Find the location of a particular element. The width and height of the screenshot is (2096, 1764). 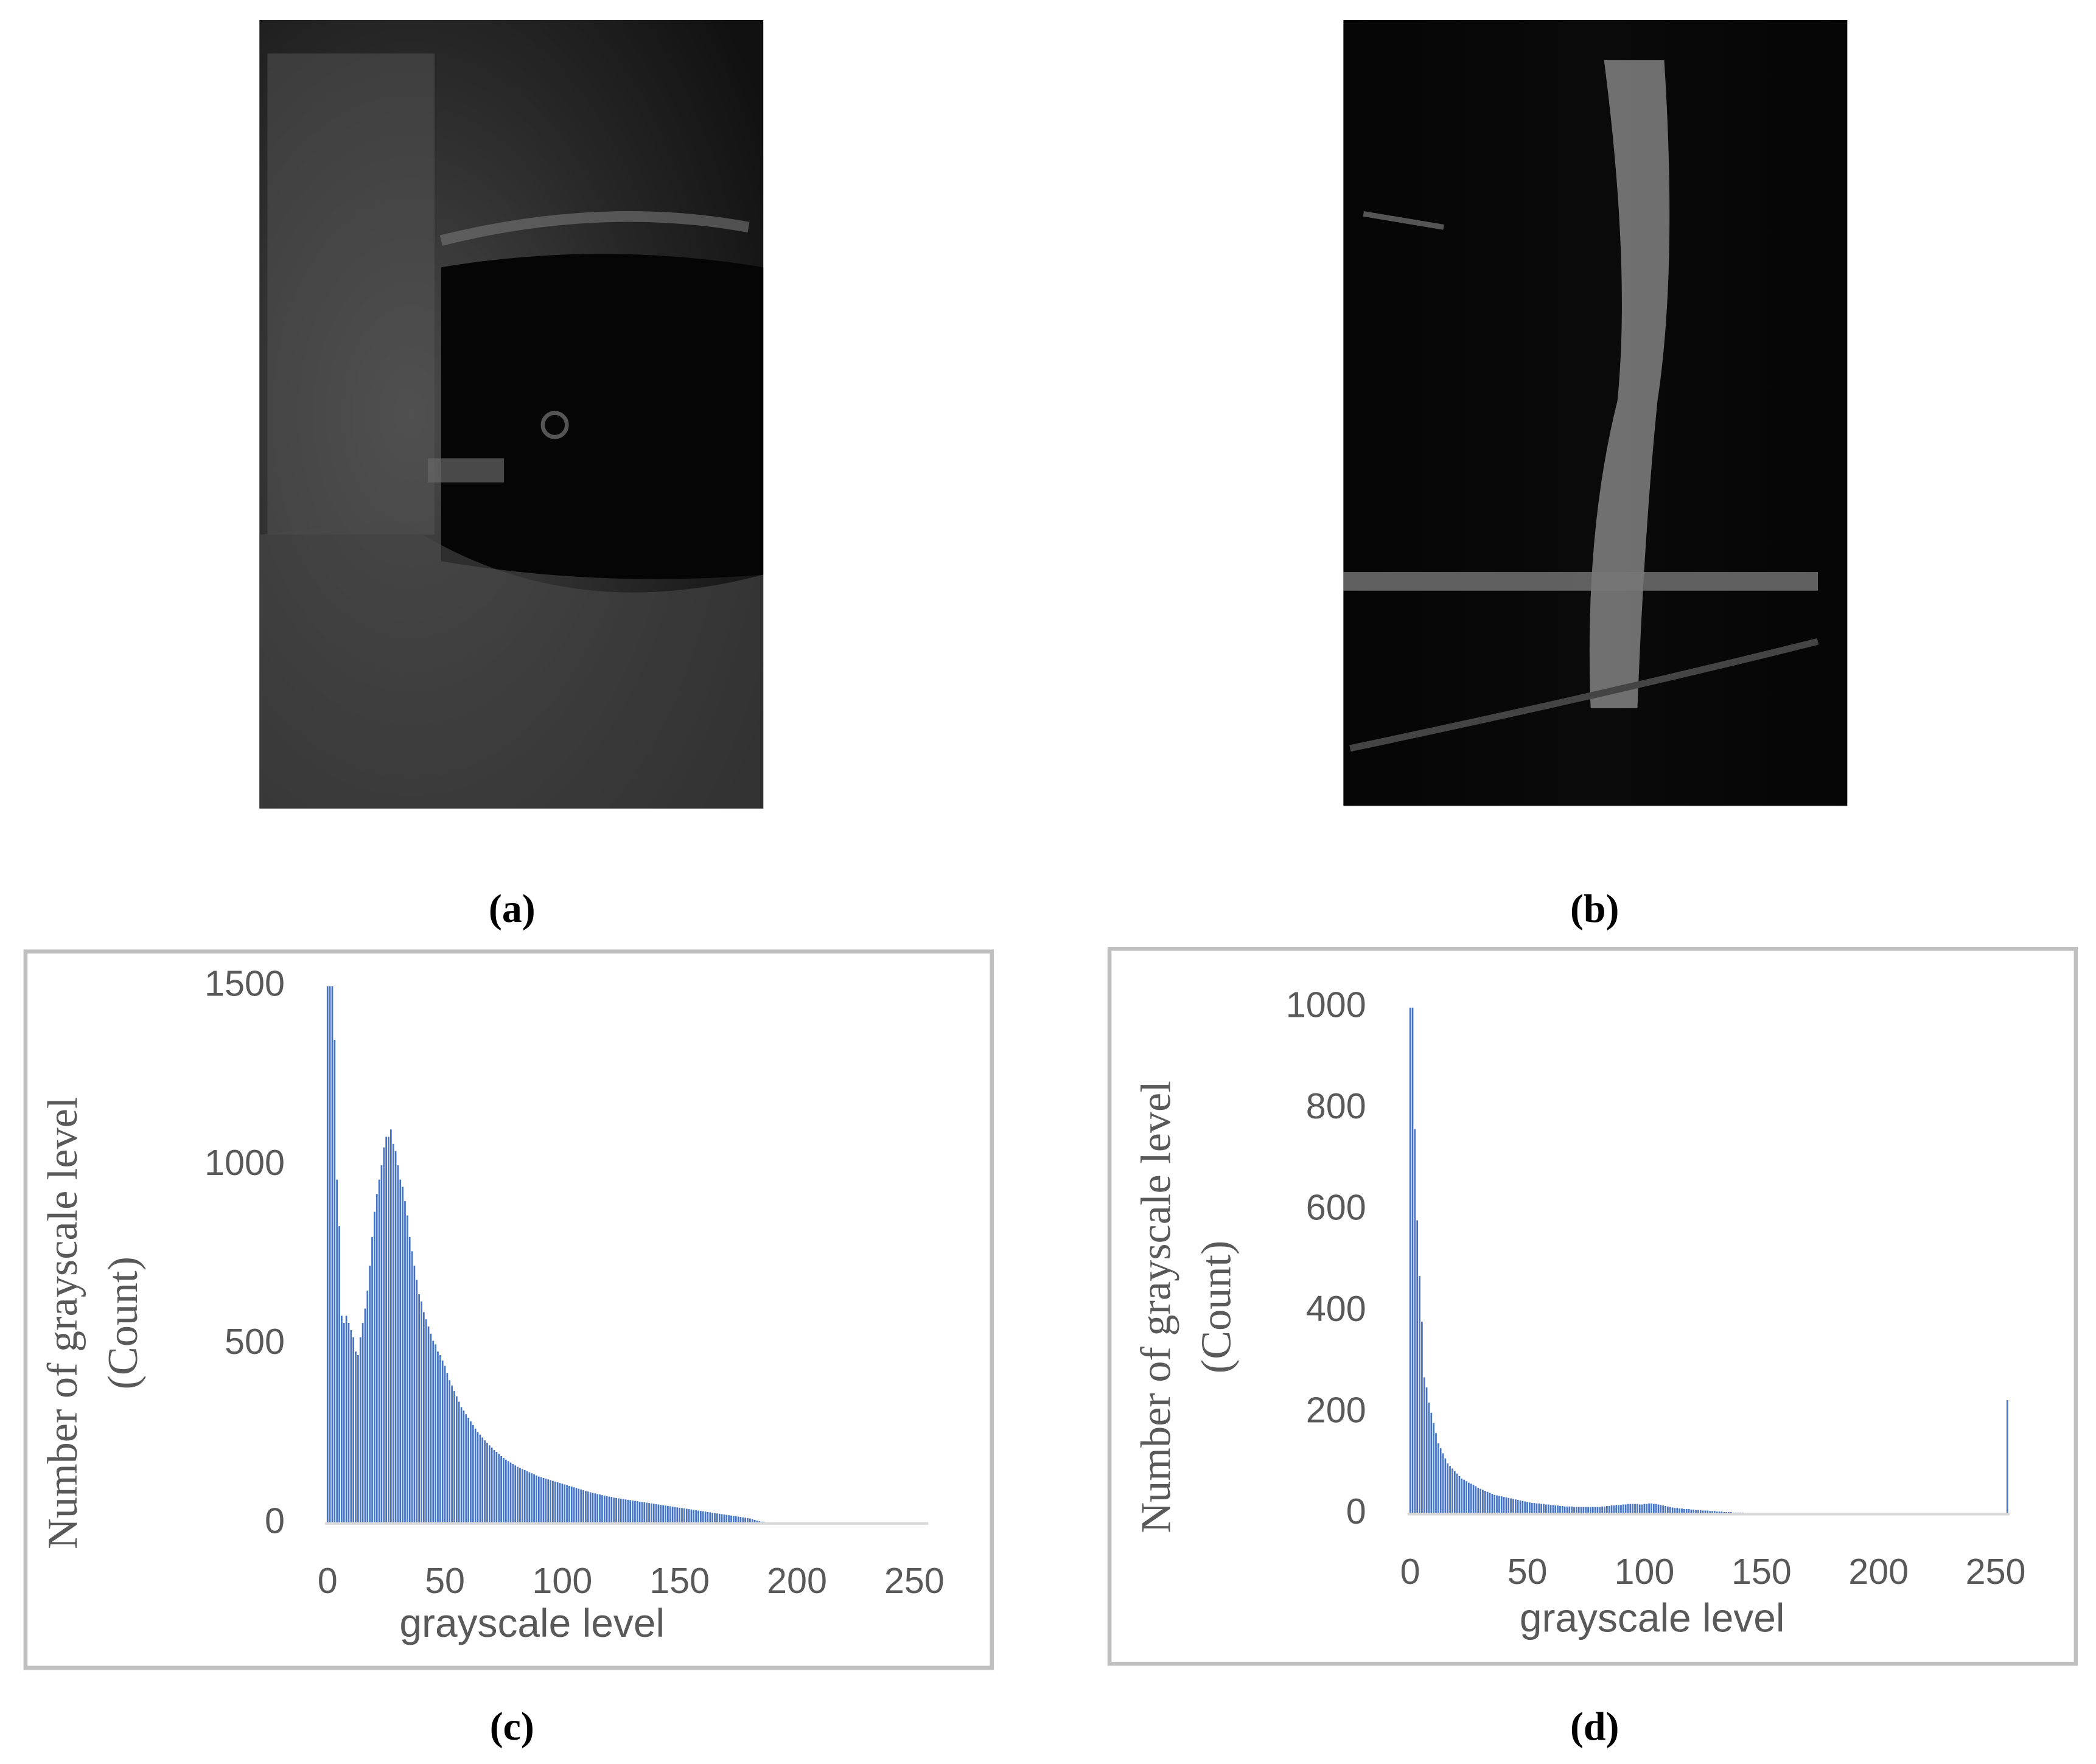

x-tick-label: 0 is located at coordinates (1410, 1571).